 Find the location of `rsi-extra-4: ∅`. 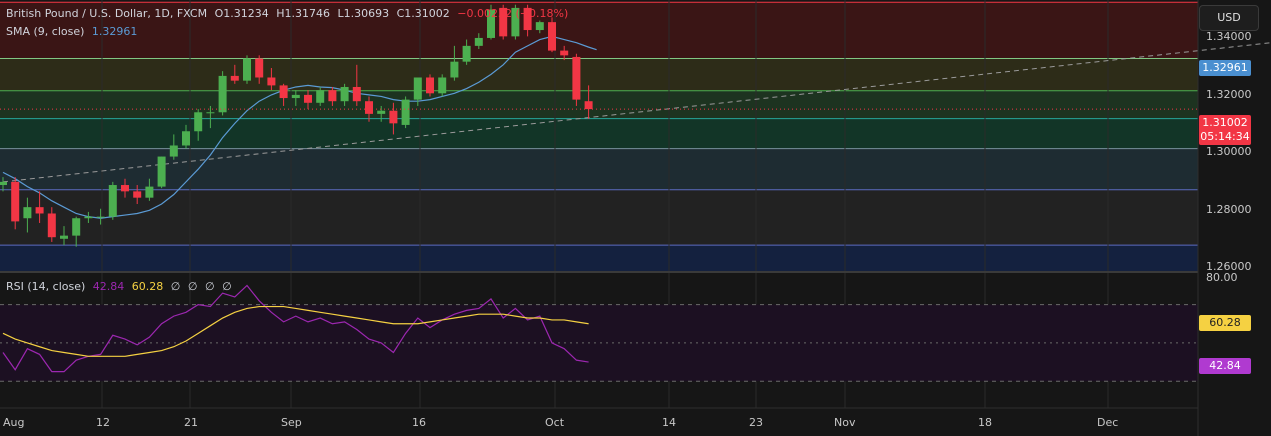

rsi-extra-4: ∅ is located at coordinates (227, 286).